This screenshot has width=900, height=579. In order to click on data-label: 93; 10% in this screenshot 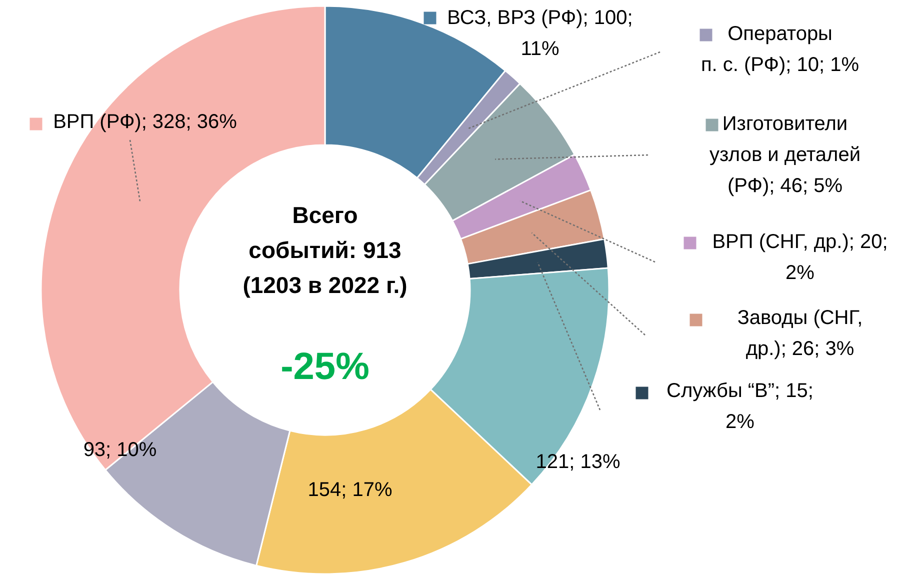, I will do `click(120, 450)`.